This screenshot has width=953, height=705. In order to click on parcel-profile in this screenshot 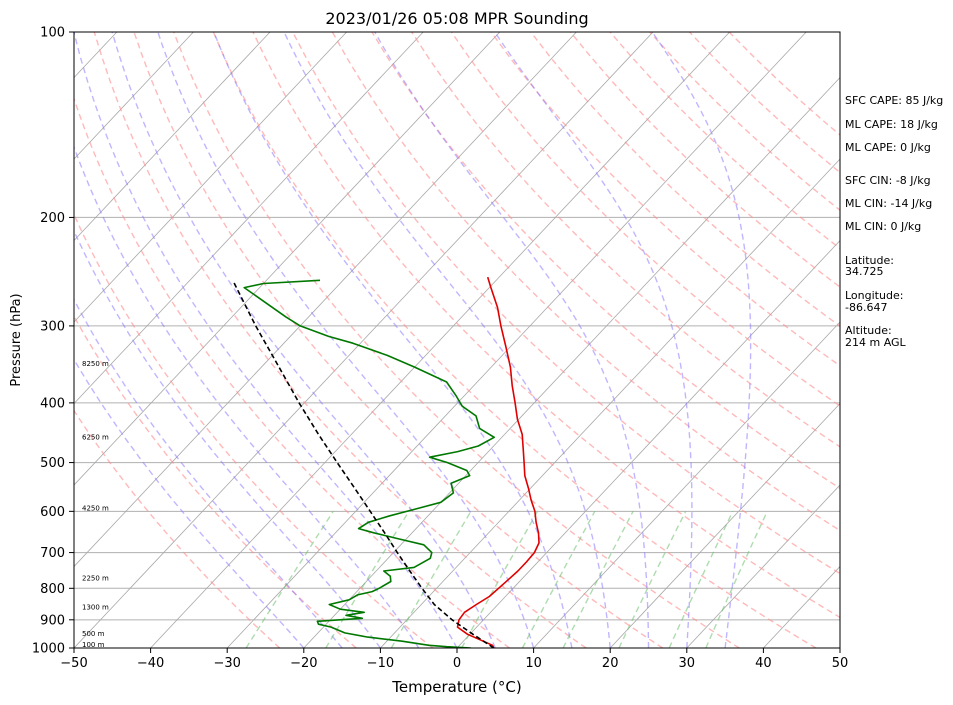, I will do `click(364, 465)`.